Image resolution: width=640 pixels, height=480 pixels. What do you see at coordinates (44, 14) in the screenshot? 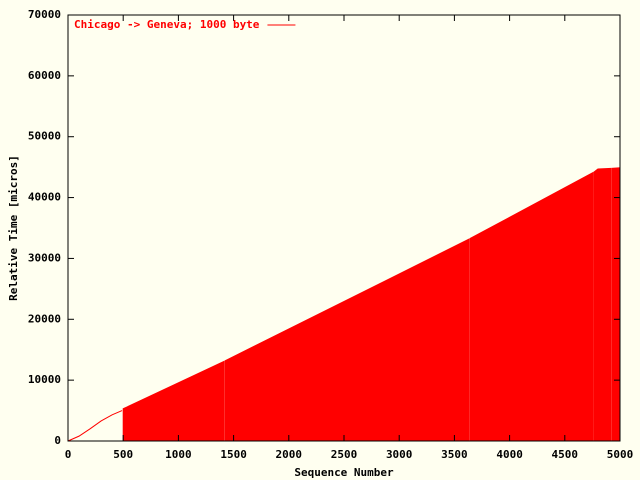
I see `y-tick-label: 70000` at bounding box center [44, 14].